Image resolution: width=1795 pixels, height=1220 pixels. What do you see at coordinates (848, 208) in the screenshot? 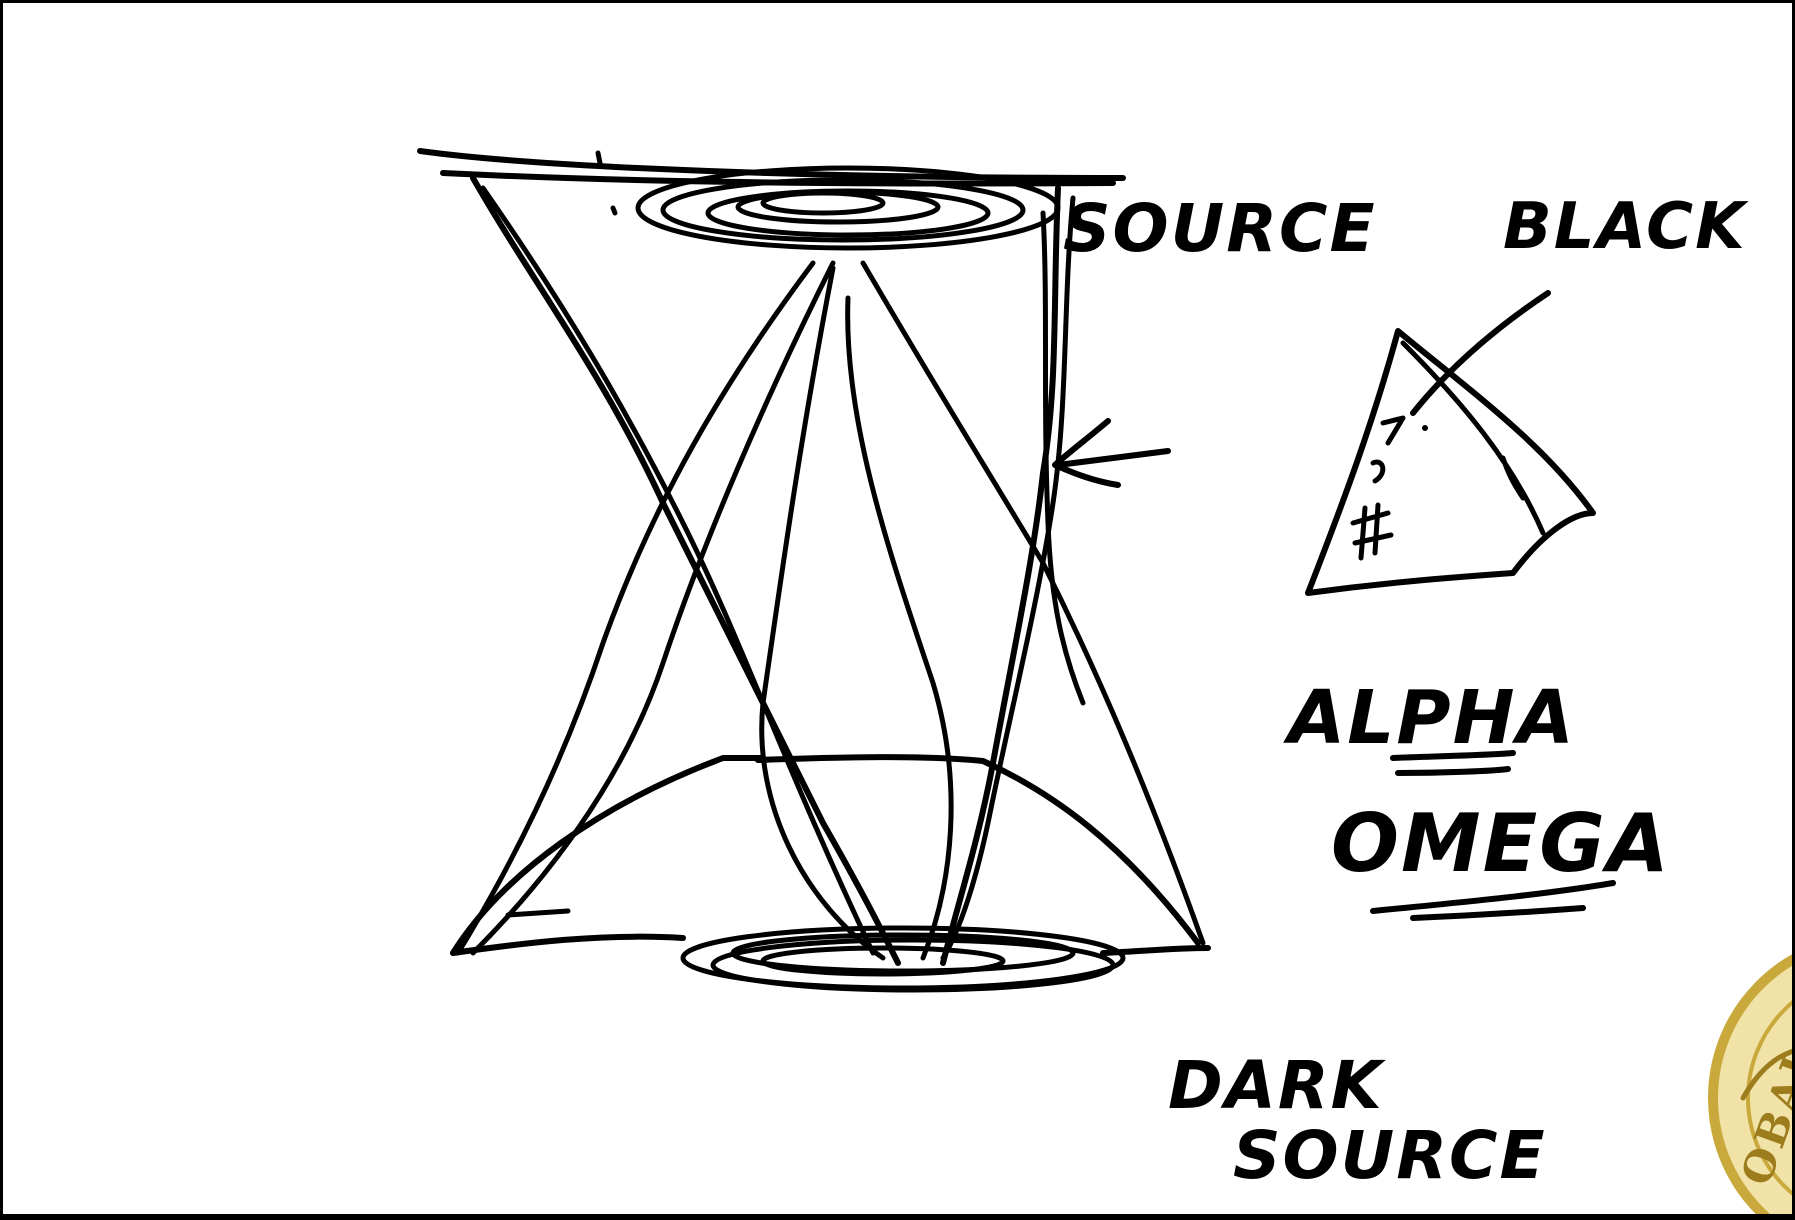
I see `top-source-ellipse` at bounding box center [848, 208].